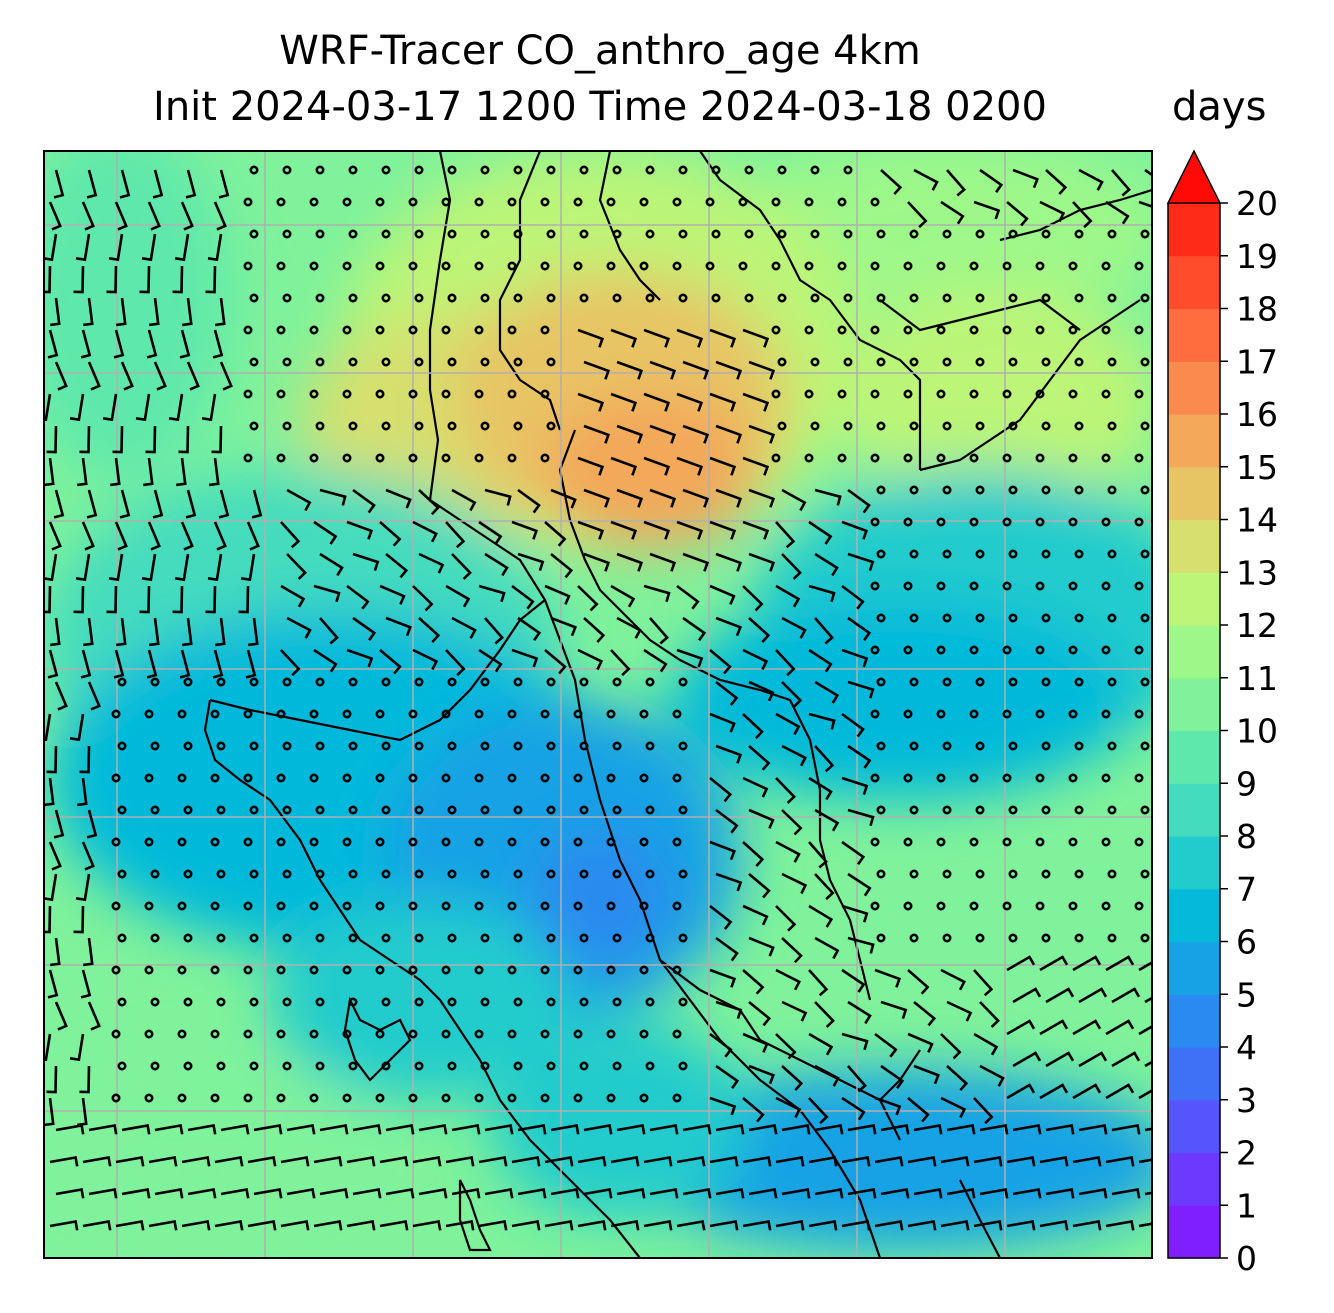 The image size is (1334, 1313). Describe the element at coordinates (1257, 625) in the screenshot. I see `colorbar-tick-label: 12` at that location.